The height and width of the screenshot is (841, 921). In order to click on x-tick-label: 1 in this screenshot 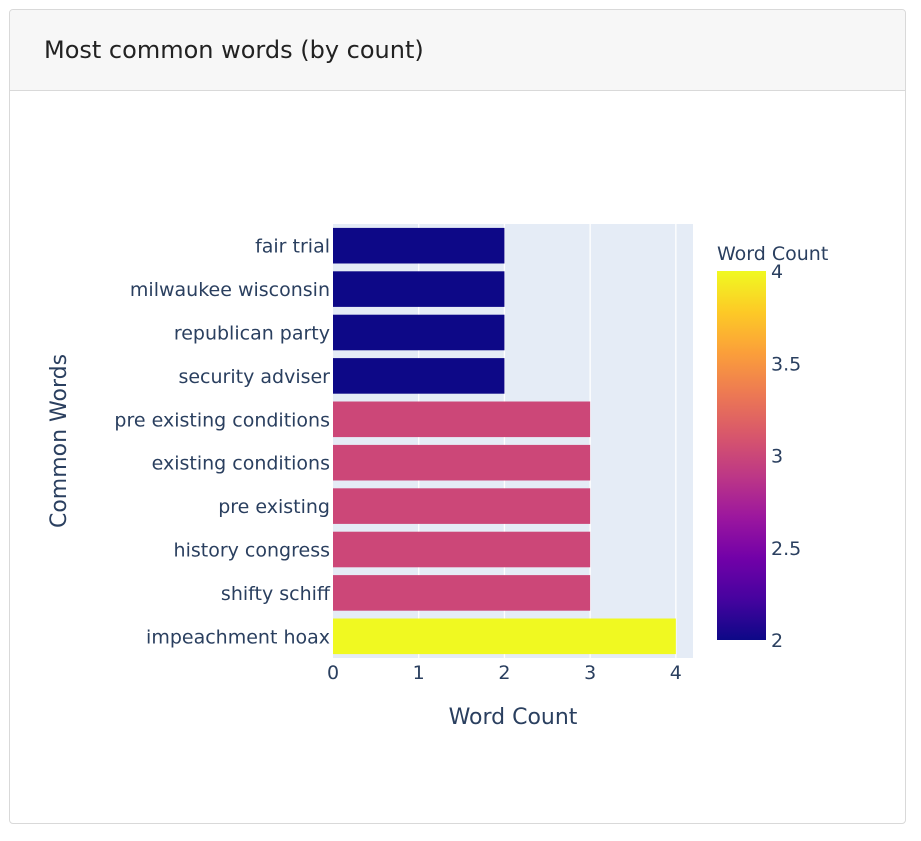, I will do `click(419, 673)`.